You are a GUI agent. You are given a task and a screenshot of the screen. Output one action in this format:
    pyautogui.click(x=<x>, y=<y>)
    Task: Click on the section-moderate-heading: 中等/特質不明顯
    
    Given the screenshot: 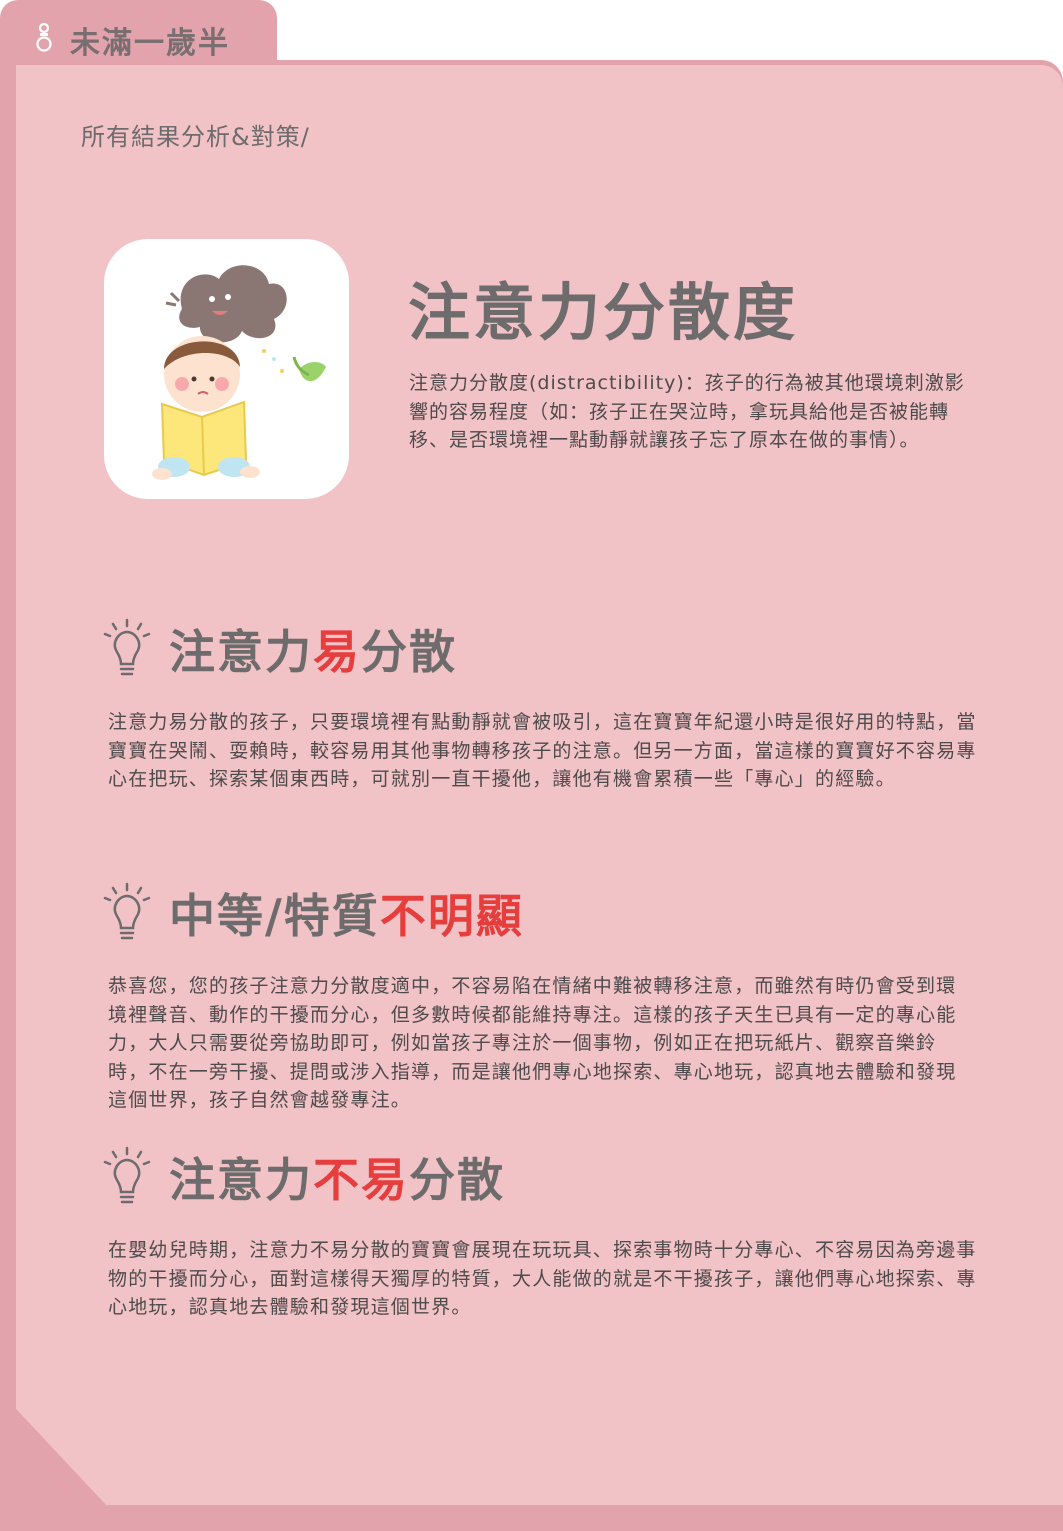 What is the action you would take?
    pyautogui.click(x=313, y=913)
    